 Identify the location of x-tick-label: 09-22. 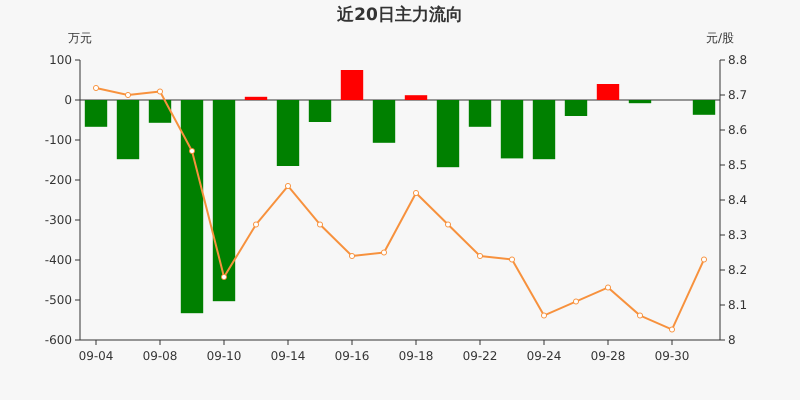
(480, 356).